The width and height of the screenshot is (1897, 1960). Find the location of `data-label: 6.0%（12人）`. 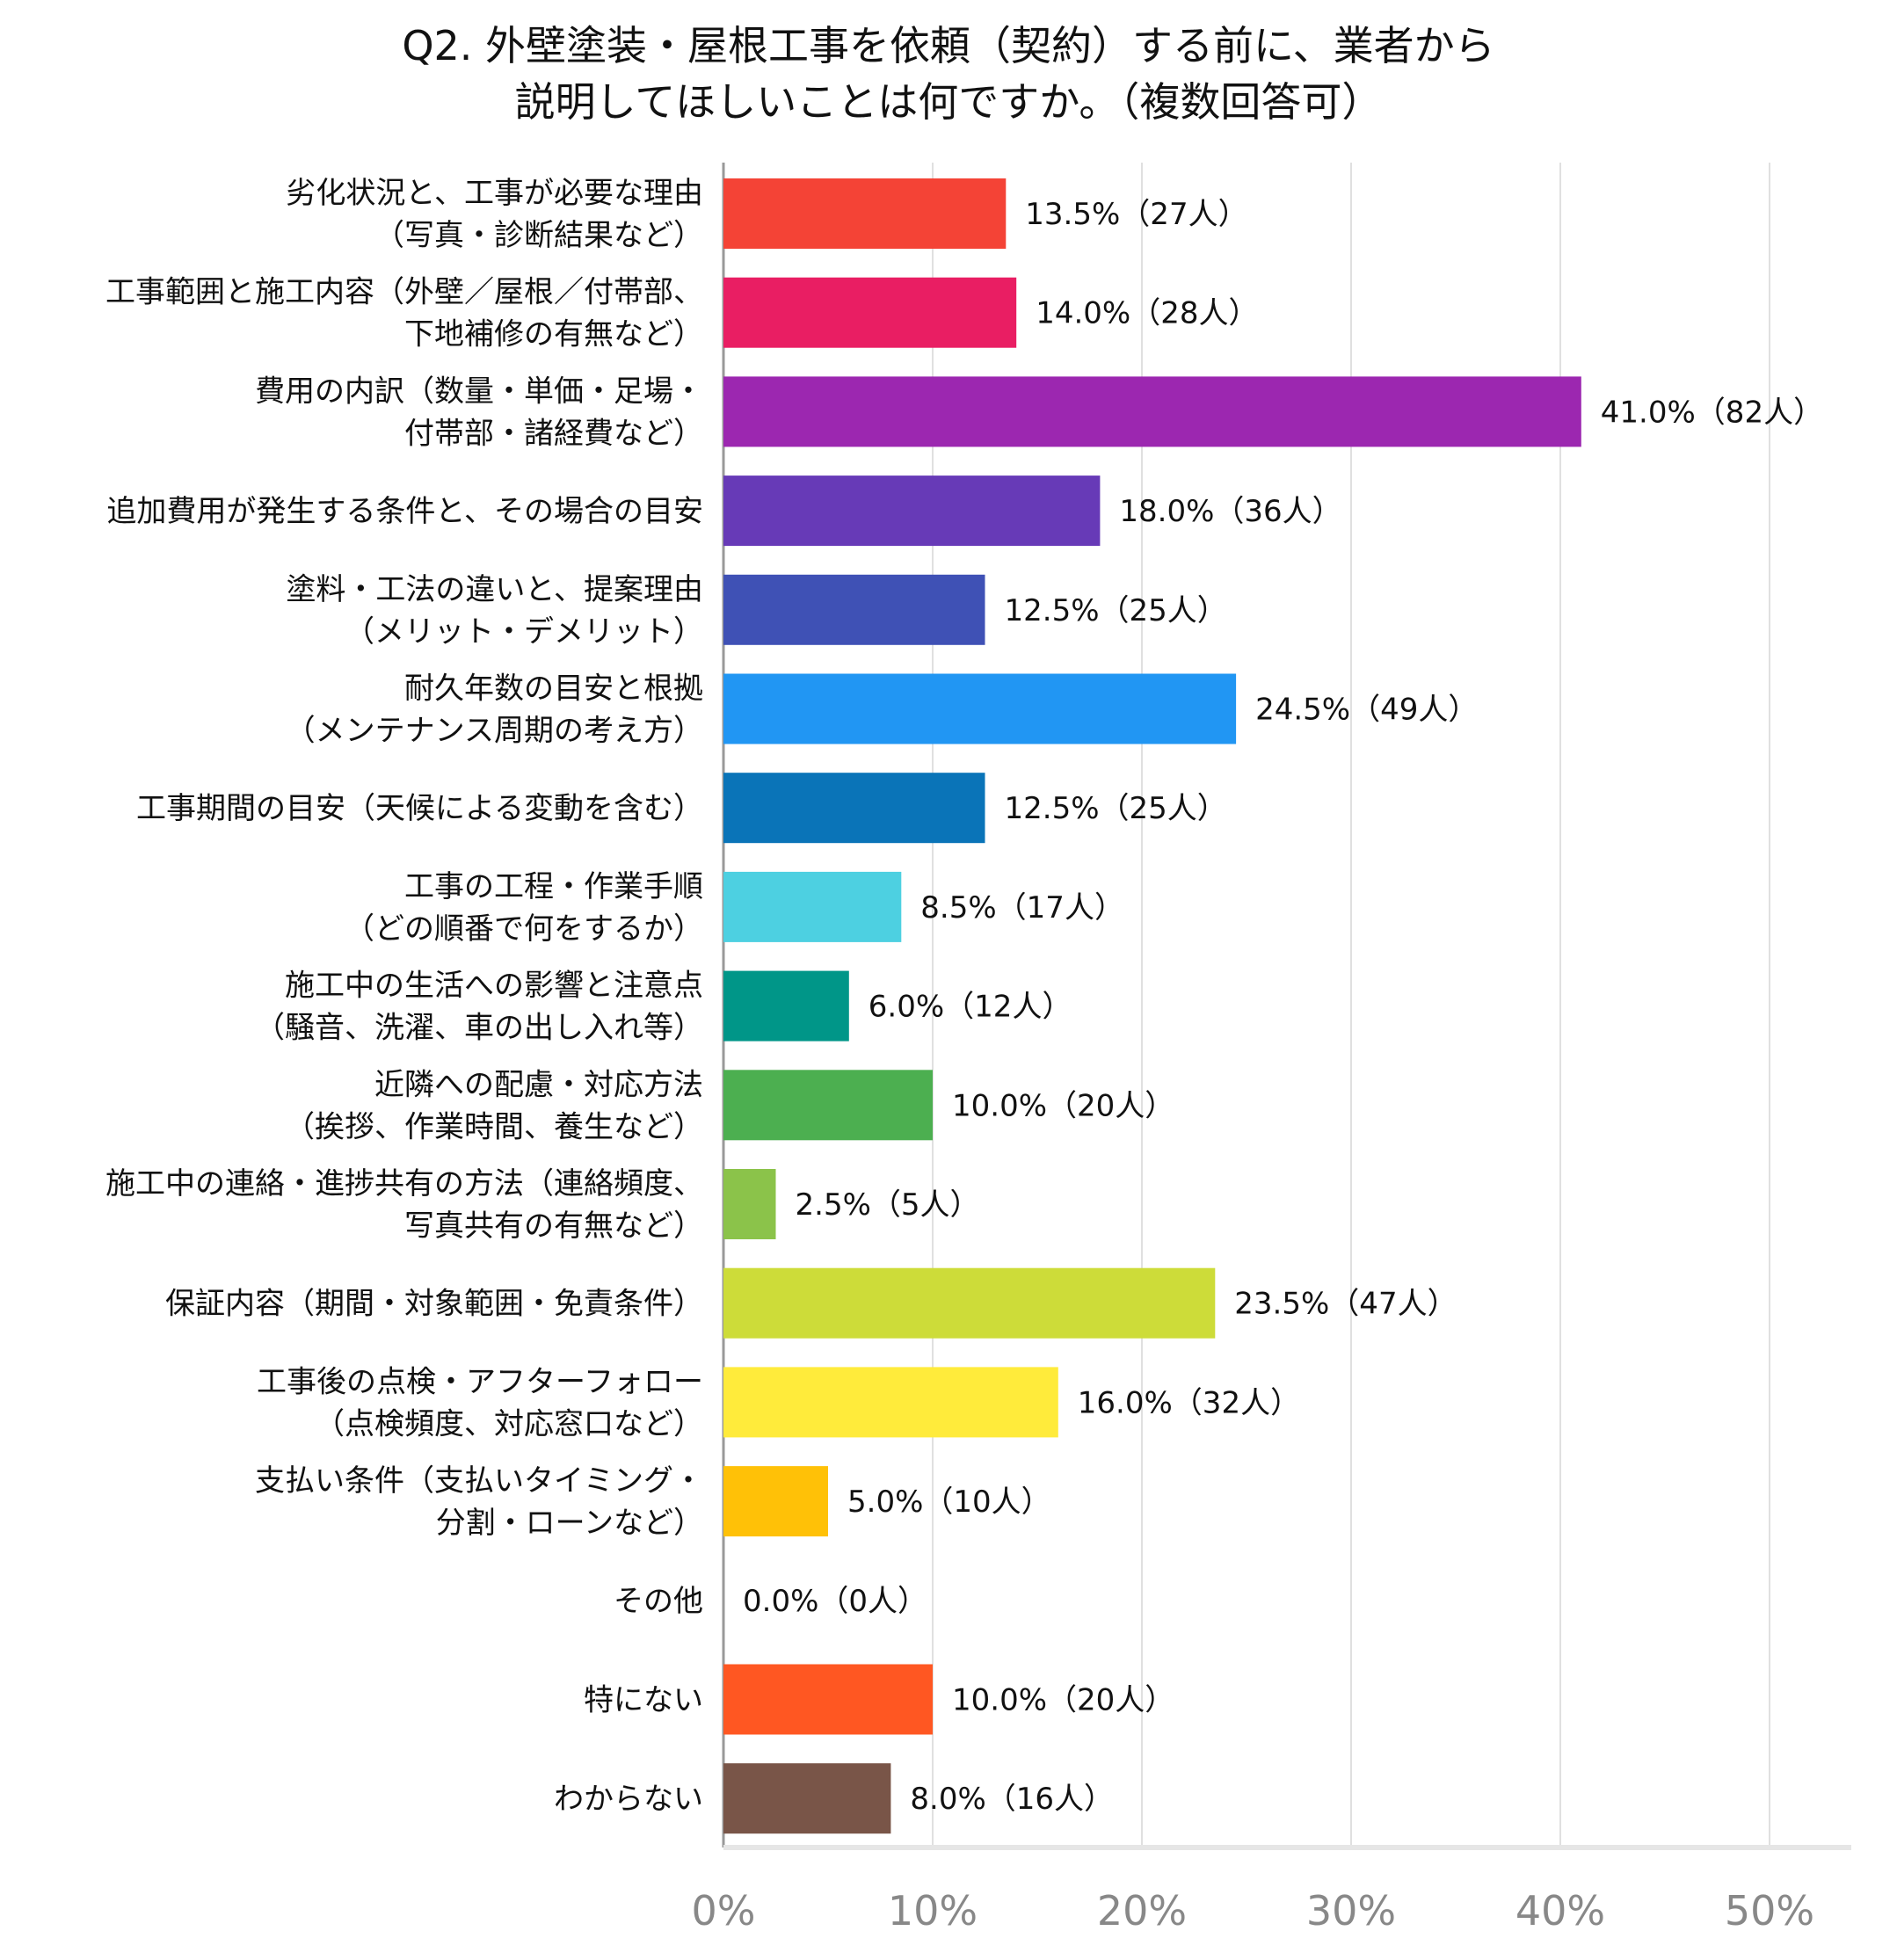

data-label: 6.0%（12人） is located at coordinates (971, 1007).